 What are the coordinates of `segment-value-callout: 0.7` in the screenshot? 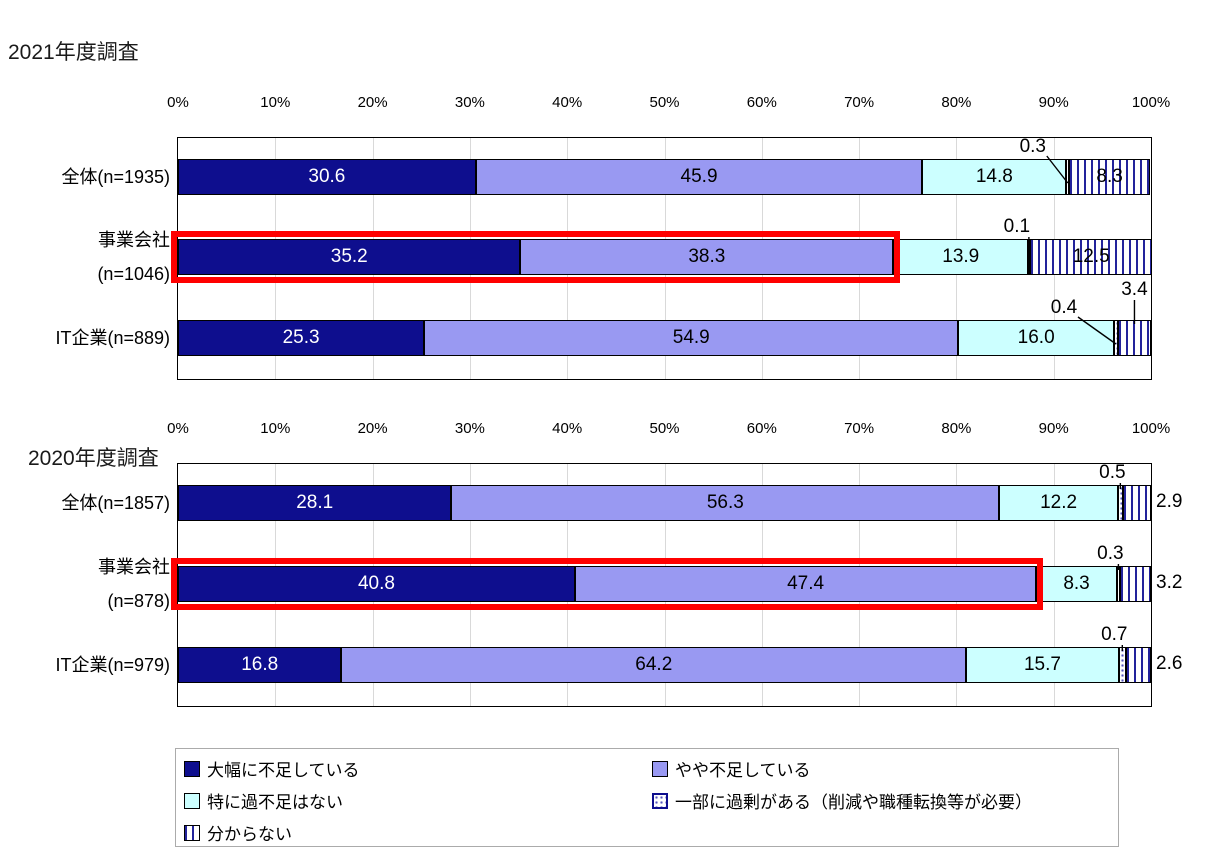 It's located at (1114, 634).